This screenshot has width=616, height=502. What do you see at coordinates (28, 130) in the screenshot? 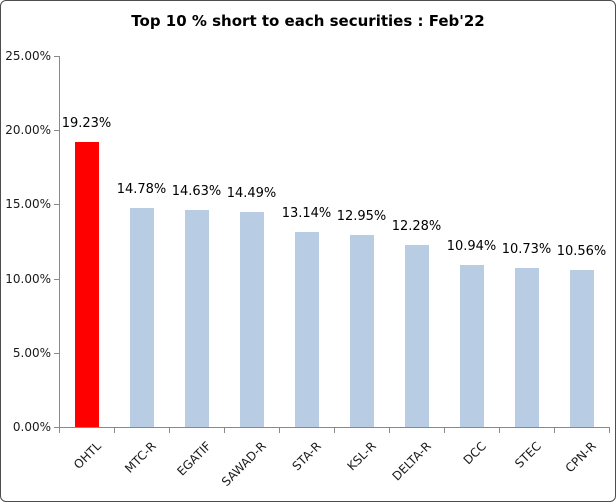
I see `y-tick-label: 20.00%` at bounding box center [28, 130].